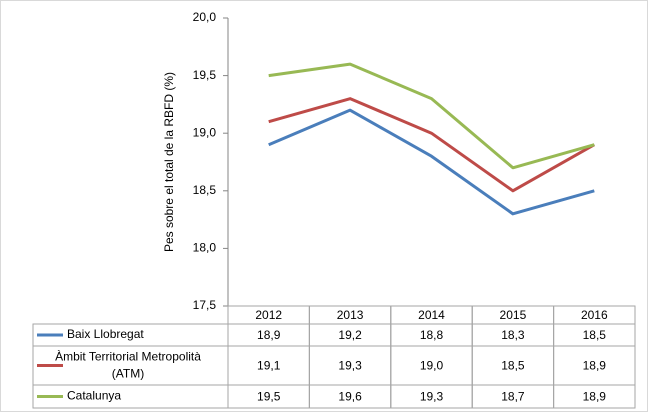 This screenshot has height=412, width=648. Describe the element at coordinates (269, 397) in the screenshot. I see `table-value: 19,5` at that location.